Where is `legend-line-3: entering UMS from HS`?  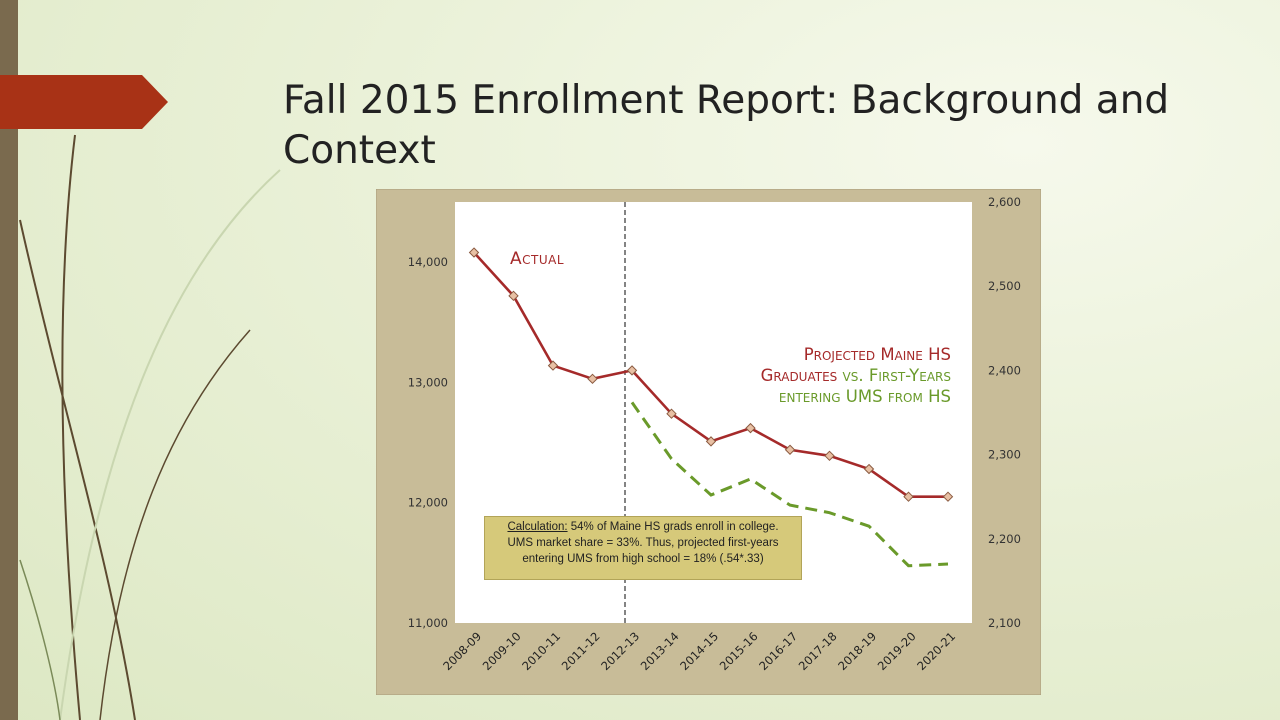
legend-line-3: entering UMS from HS is located at coordinates (864, 396).